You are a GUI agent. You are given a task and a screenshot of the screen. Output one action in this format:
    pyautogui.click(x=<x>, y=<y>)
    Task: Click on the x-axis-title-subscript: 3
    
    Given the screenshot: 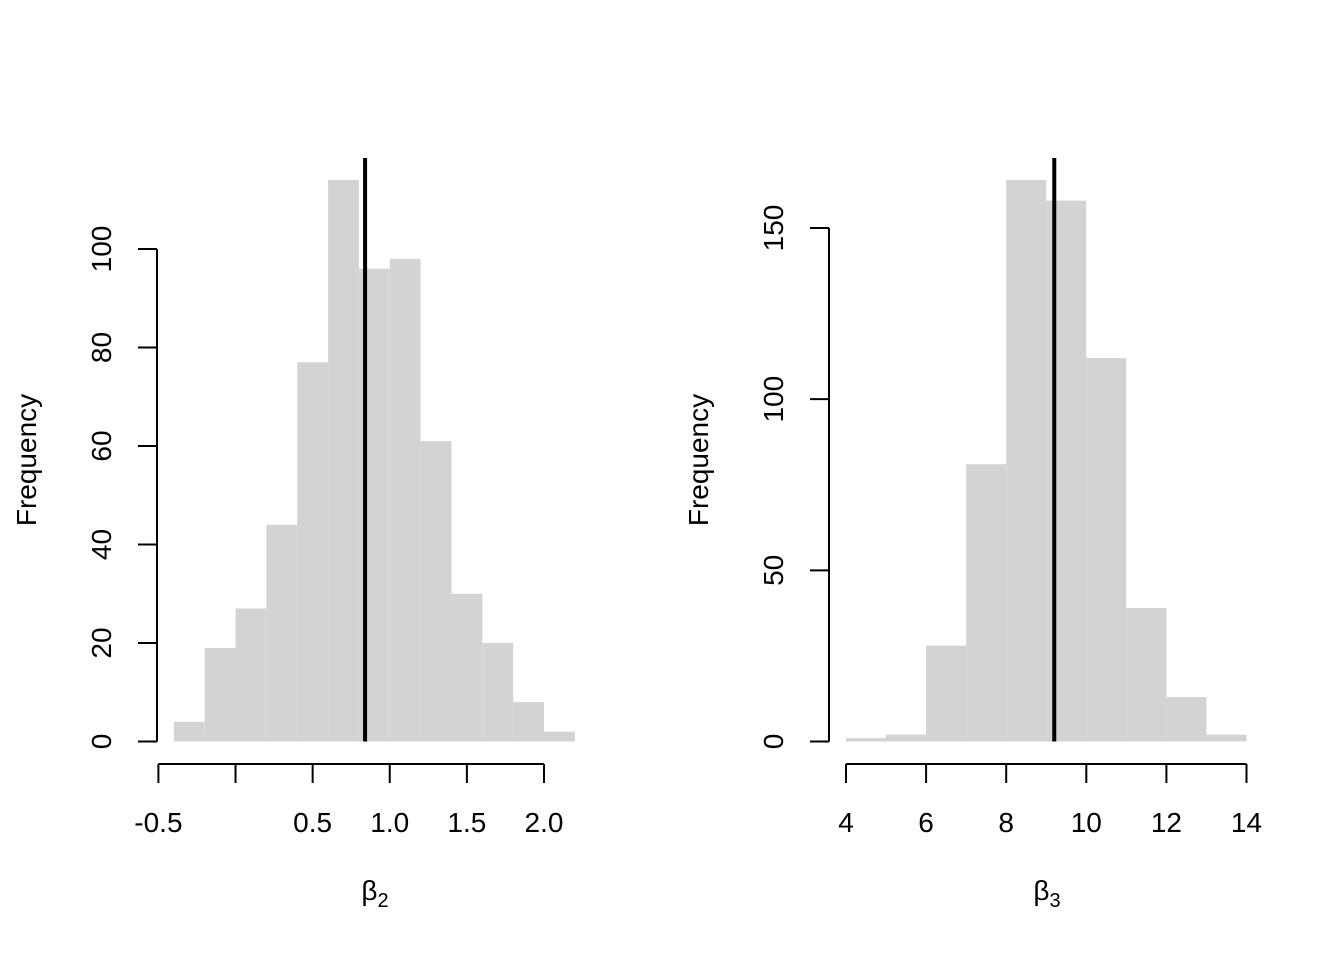 What is the action you would take?
    pyautogui.click(x=1054, y=901)
    